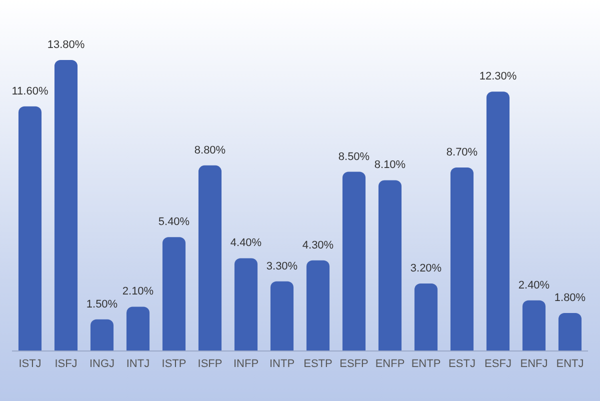 This screenshot has height=401, width=600. What do you see at coordinates (570, 298) in the screenshot?
I see `data-label: 1.80%` at bounding box center [570, 298].